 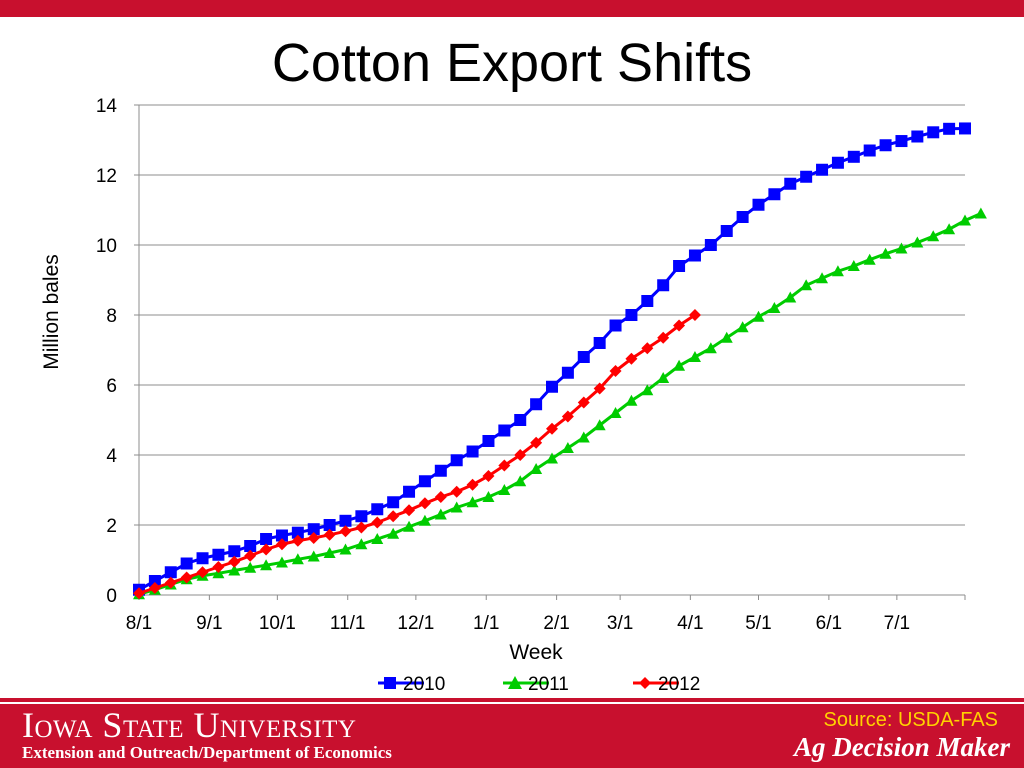 What do you see at coordinates (486, 623) in the screenshot?
I see `x-tick-label: 1/1` at bounding box center [486, 623].